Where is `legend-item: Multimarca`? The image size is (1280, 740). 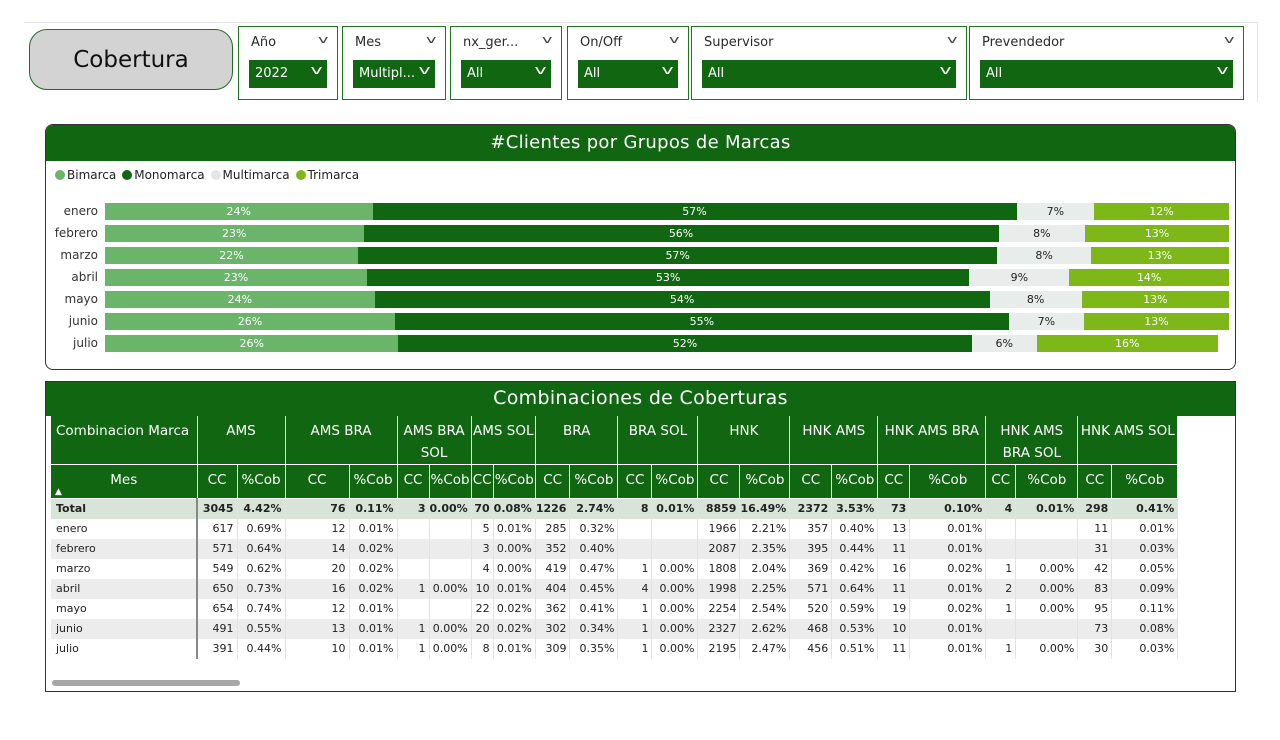
legend-item: Multimarca is located at coordinates (250, 175).